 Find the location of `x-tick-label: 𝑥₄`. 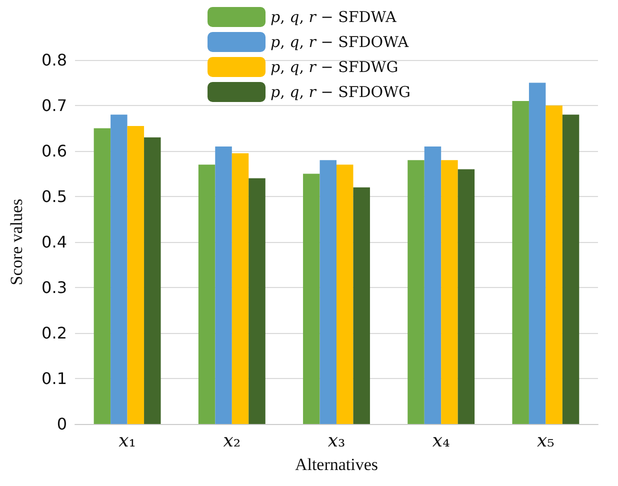

x-tick-label: 𝑥₄ is located at coordinates (441, 441).